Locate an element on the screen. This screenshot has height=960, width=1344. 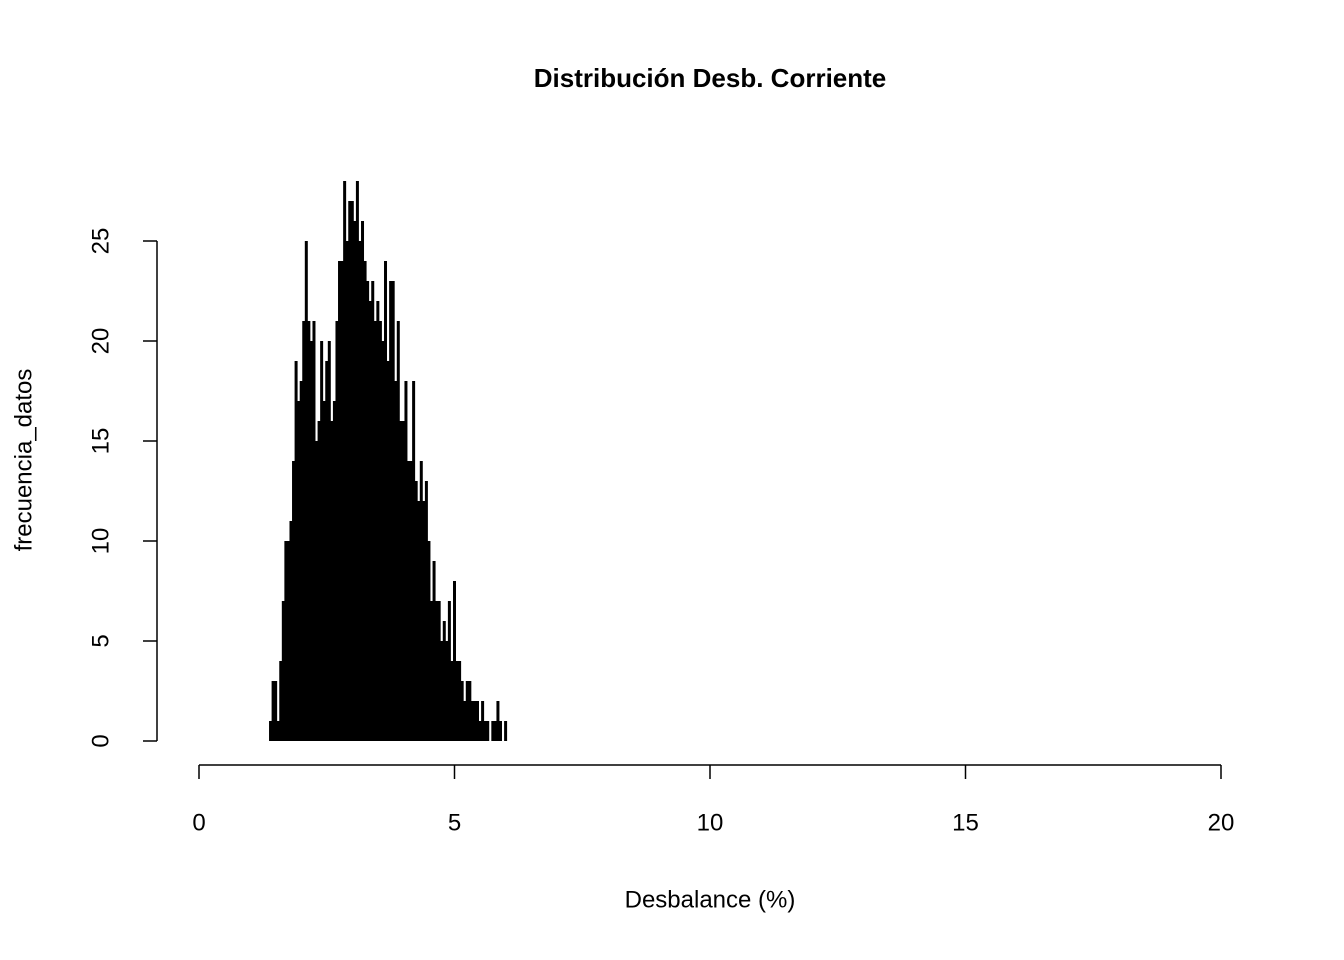
x-tick-label: 15 is located at coordinates (965, 822).